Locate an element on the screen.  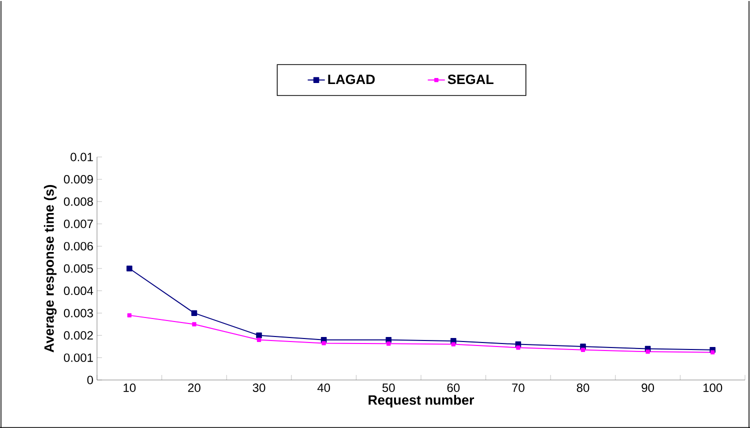
x-tick-label: 50 is located at coordinates (388, 388).